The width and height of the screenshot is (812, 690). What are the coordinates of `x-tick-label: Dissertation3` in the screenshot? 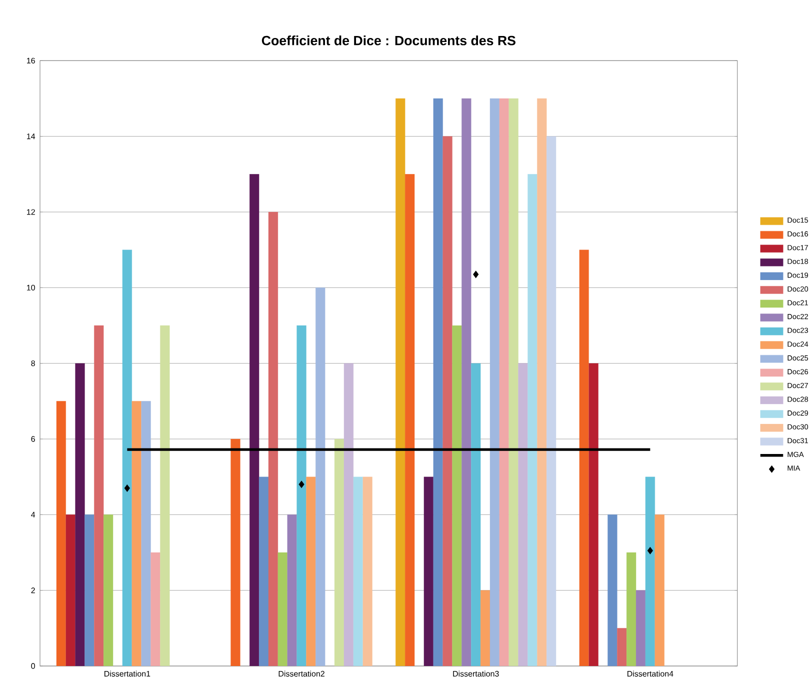 It's located at (476, 673).